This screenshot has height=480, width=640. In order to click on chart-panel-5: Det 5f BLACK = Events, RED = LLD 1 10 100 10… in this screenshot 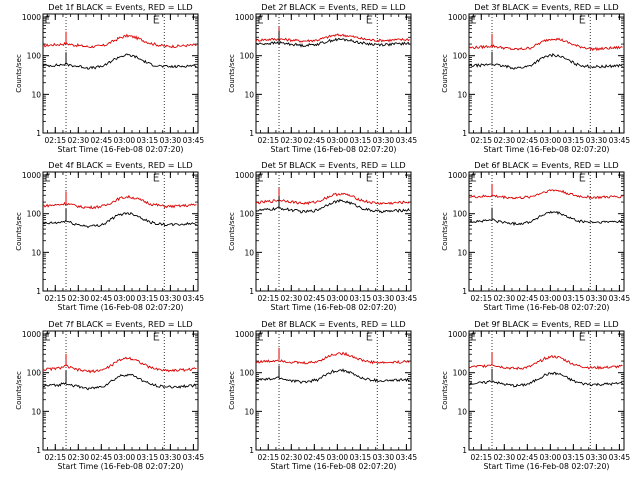, I will do `click(322, 236)`.